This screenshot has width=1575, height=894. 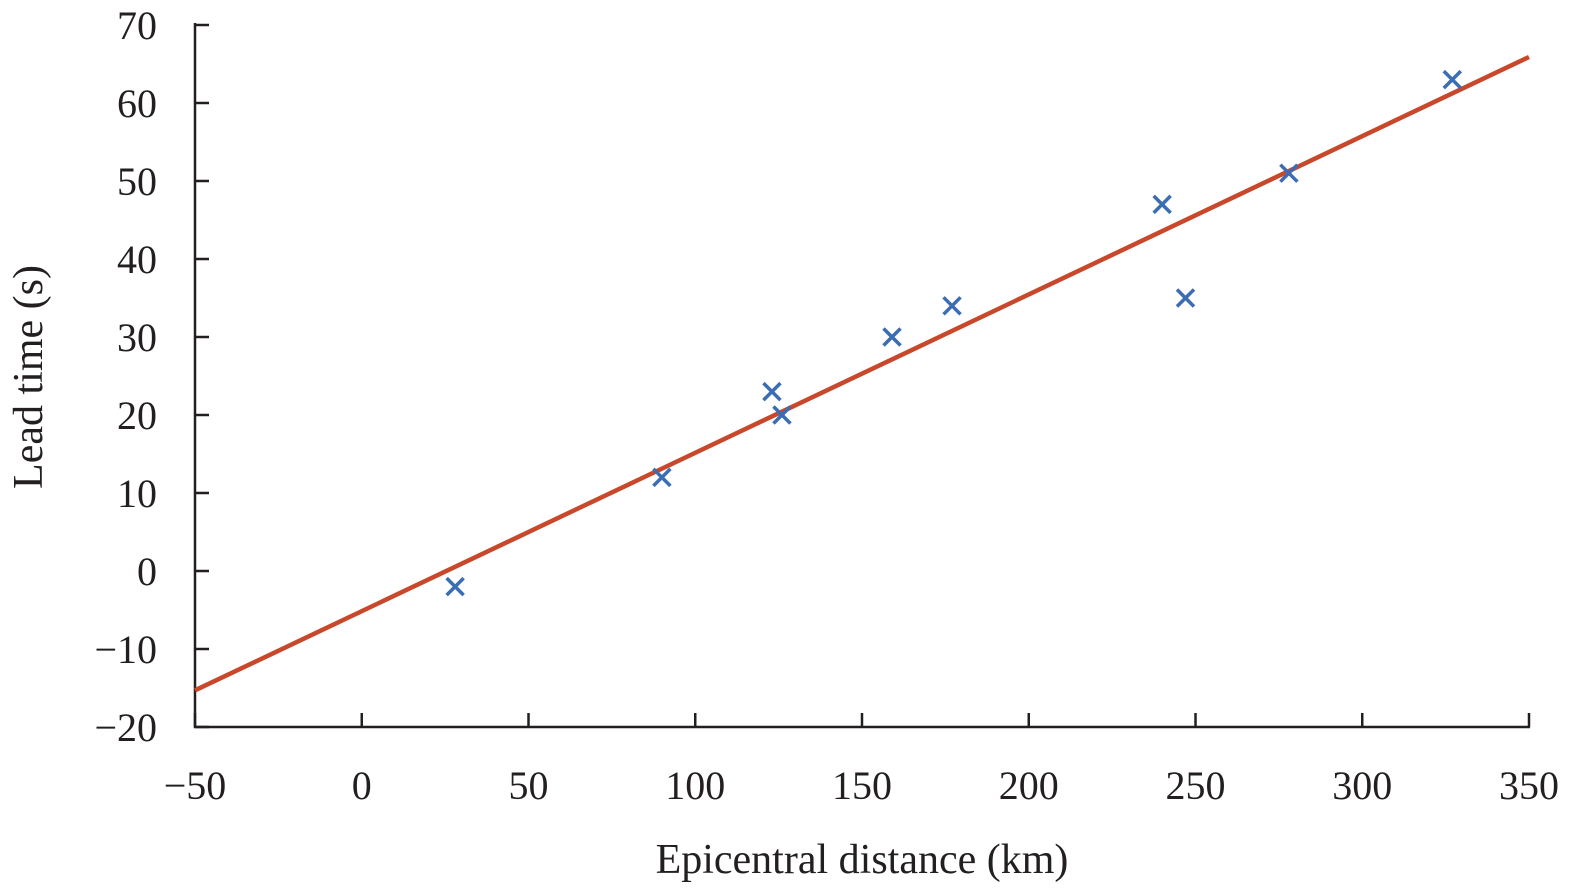 I want to click on y-tick-label: 20, so click(x=137, y=415).